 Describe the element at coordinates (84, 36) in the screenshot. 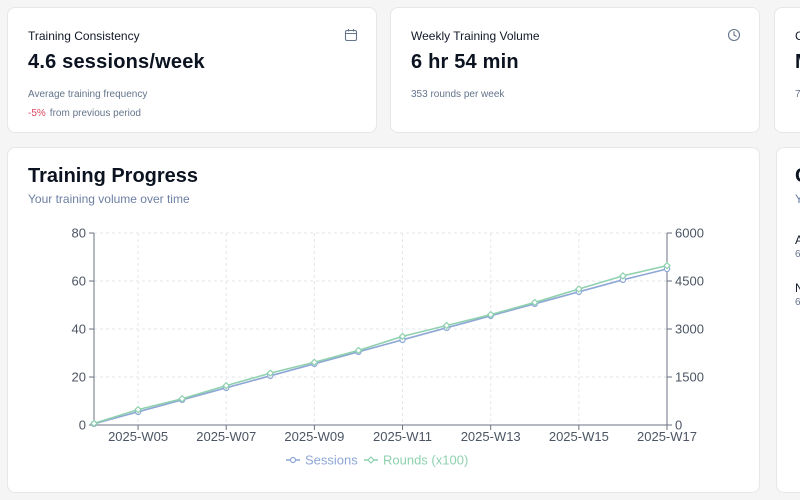

I see `stat-title: Training Consistency` at that location.